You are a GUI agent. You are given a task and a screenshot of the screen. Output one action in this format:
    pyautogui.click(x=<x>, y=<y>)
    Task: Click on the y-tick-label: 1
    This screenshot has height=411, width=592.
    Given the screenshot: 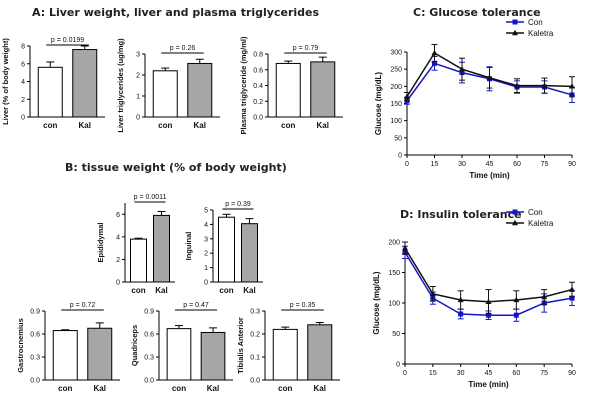 What is the action you would take?
    pyautogui.click(x=206, y=268)
    